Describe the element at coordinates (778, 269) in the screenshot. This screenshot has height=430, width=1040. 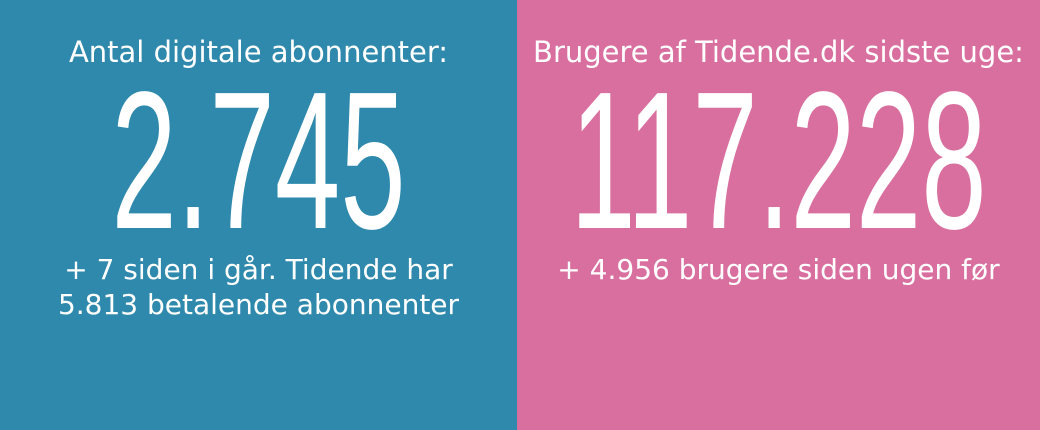
I see `panel-note: + 4.956 brugere siden ugen før` at that location.